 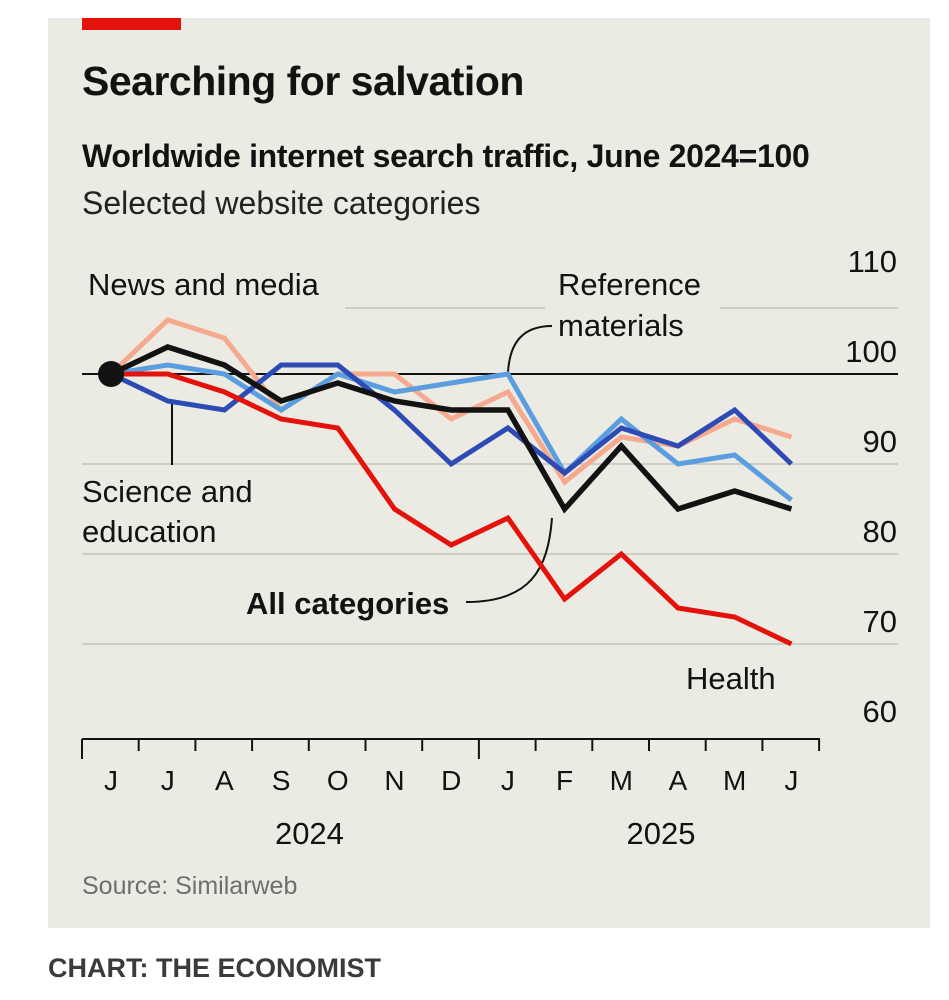 I want to click on series-line-all-categories, so click(x=451, y=429).